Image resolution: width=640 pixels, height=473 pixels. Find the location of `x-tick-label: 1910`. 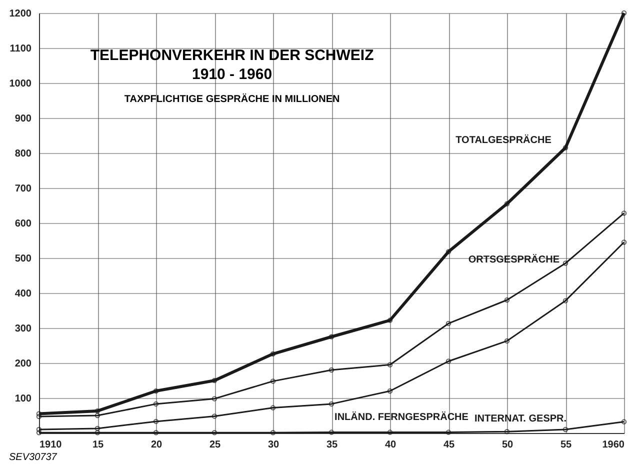

x-tick-label: 1910 is located at coordinates (51, 445).